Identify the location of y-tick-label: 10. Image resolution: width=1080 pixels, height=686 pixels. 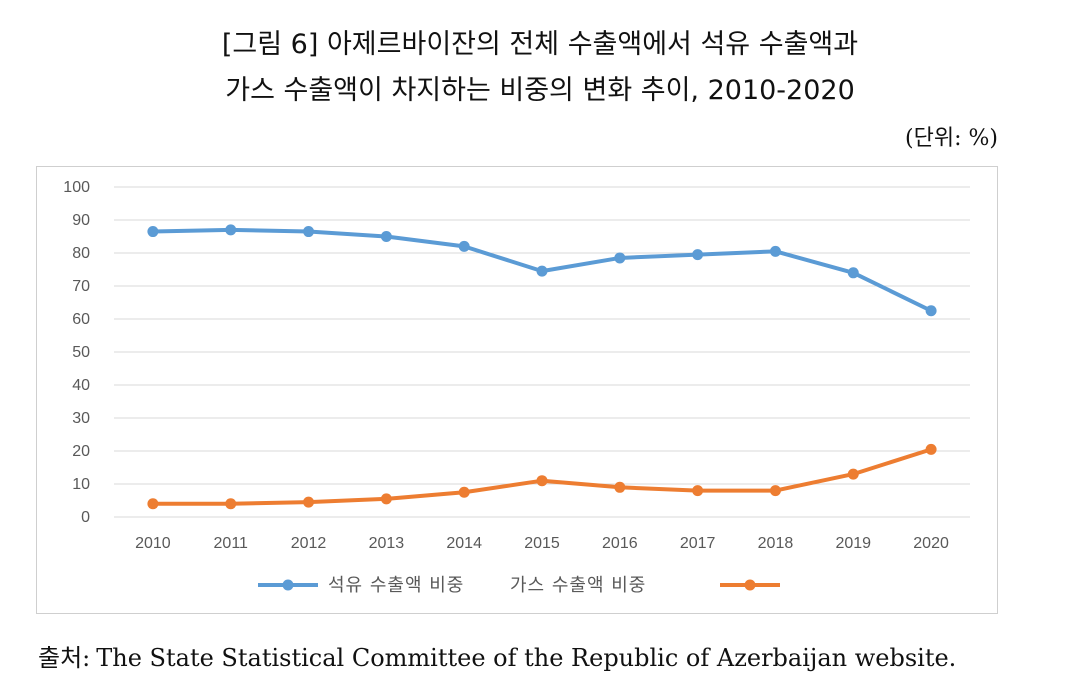
(81, 484).